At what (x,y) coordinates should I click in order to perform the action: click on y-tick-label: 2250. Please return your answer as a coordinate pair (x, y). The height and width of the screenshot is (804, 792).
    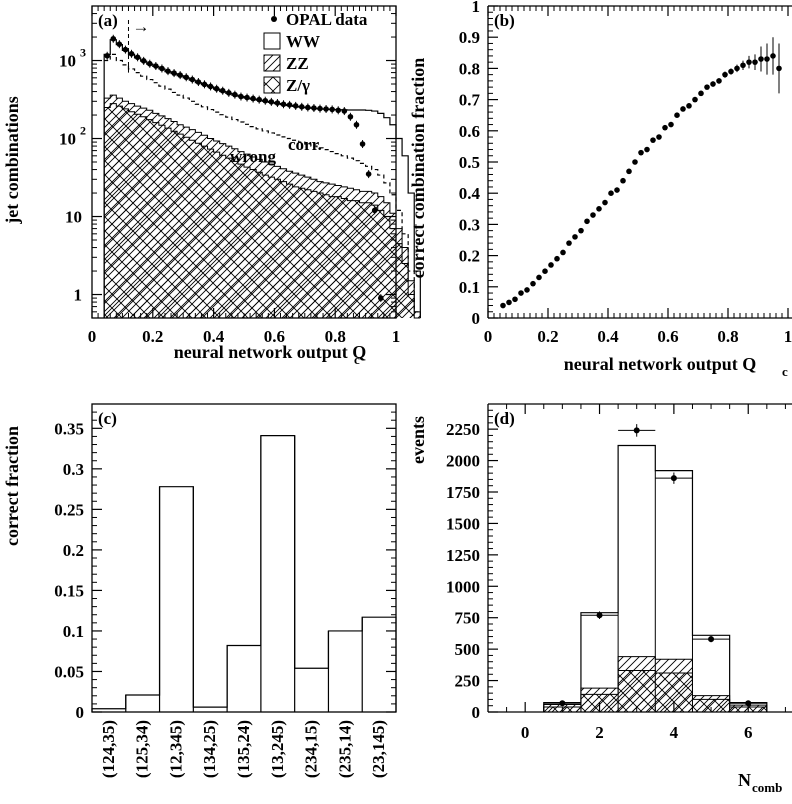
    Looking at the image, I should click on (463, 429).